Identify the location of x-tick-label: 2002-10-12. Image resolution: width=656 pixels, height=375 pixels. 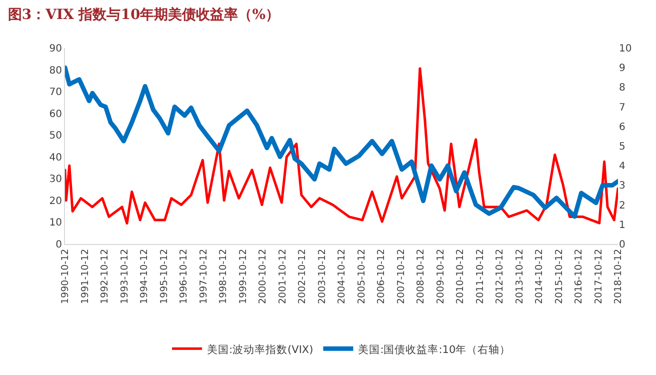
(302, 276).